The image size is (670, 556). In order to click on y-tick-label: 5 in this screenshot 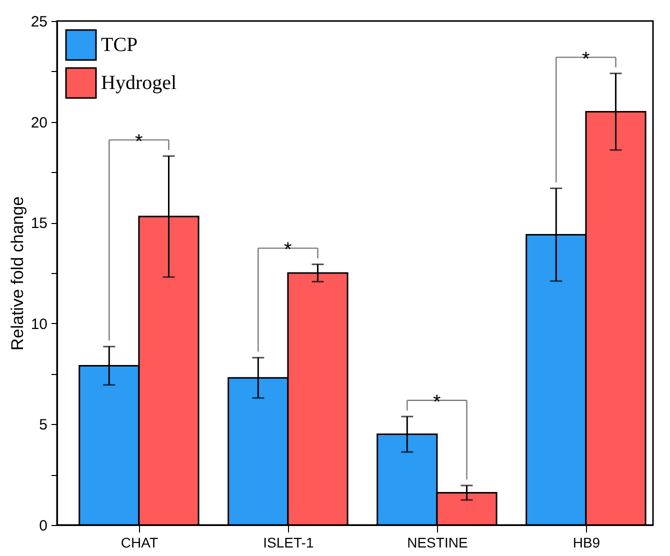, I will do `click(43, 425)`.